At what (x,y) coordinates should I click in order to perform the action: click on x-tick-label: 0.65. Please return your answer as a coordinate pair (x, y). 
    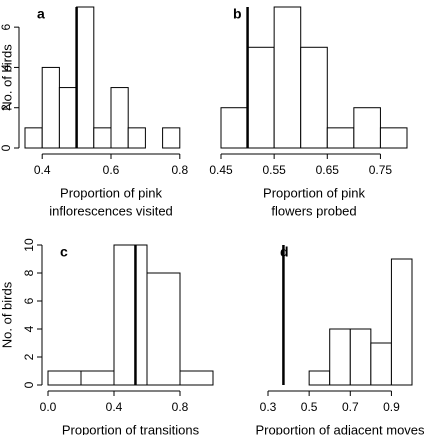
    Looking at the image, I should click on (328, 170).